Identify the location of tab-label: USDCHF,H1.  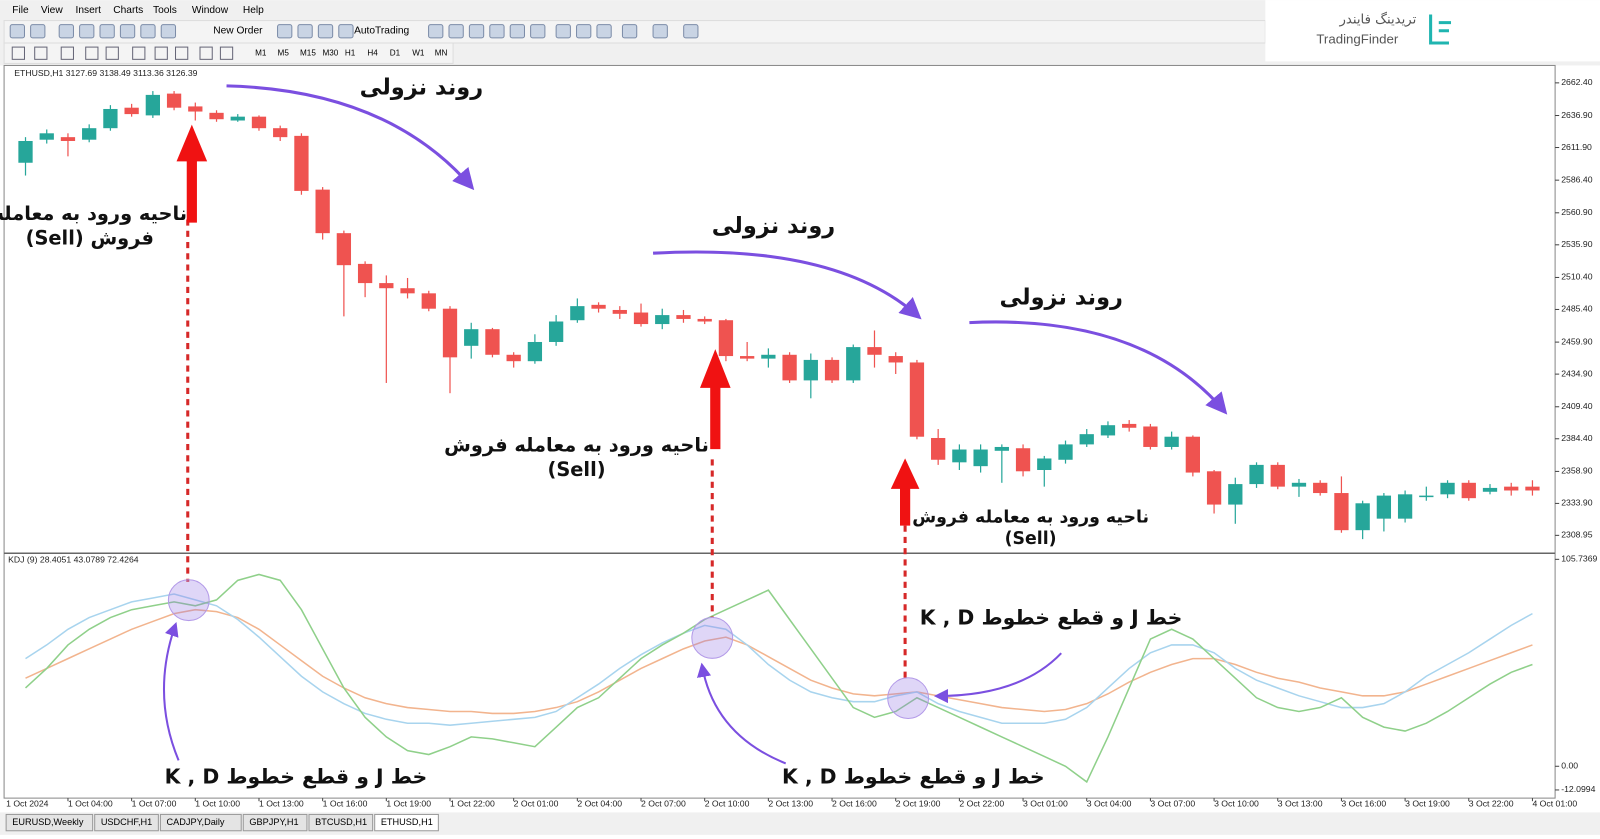
(126, 822).